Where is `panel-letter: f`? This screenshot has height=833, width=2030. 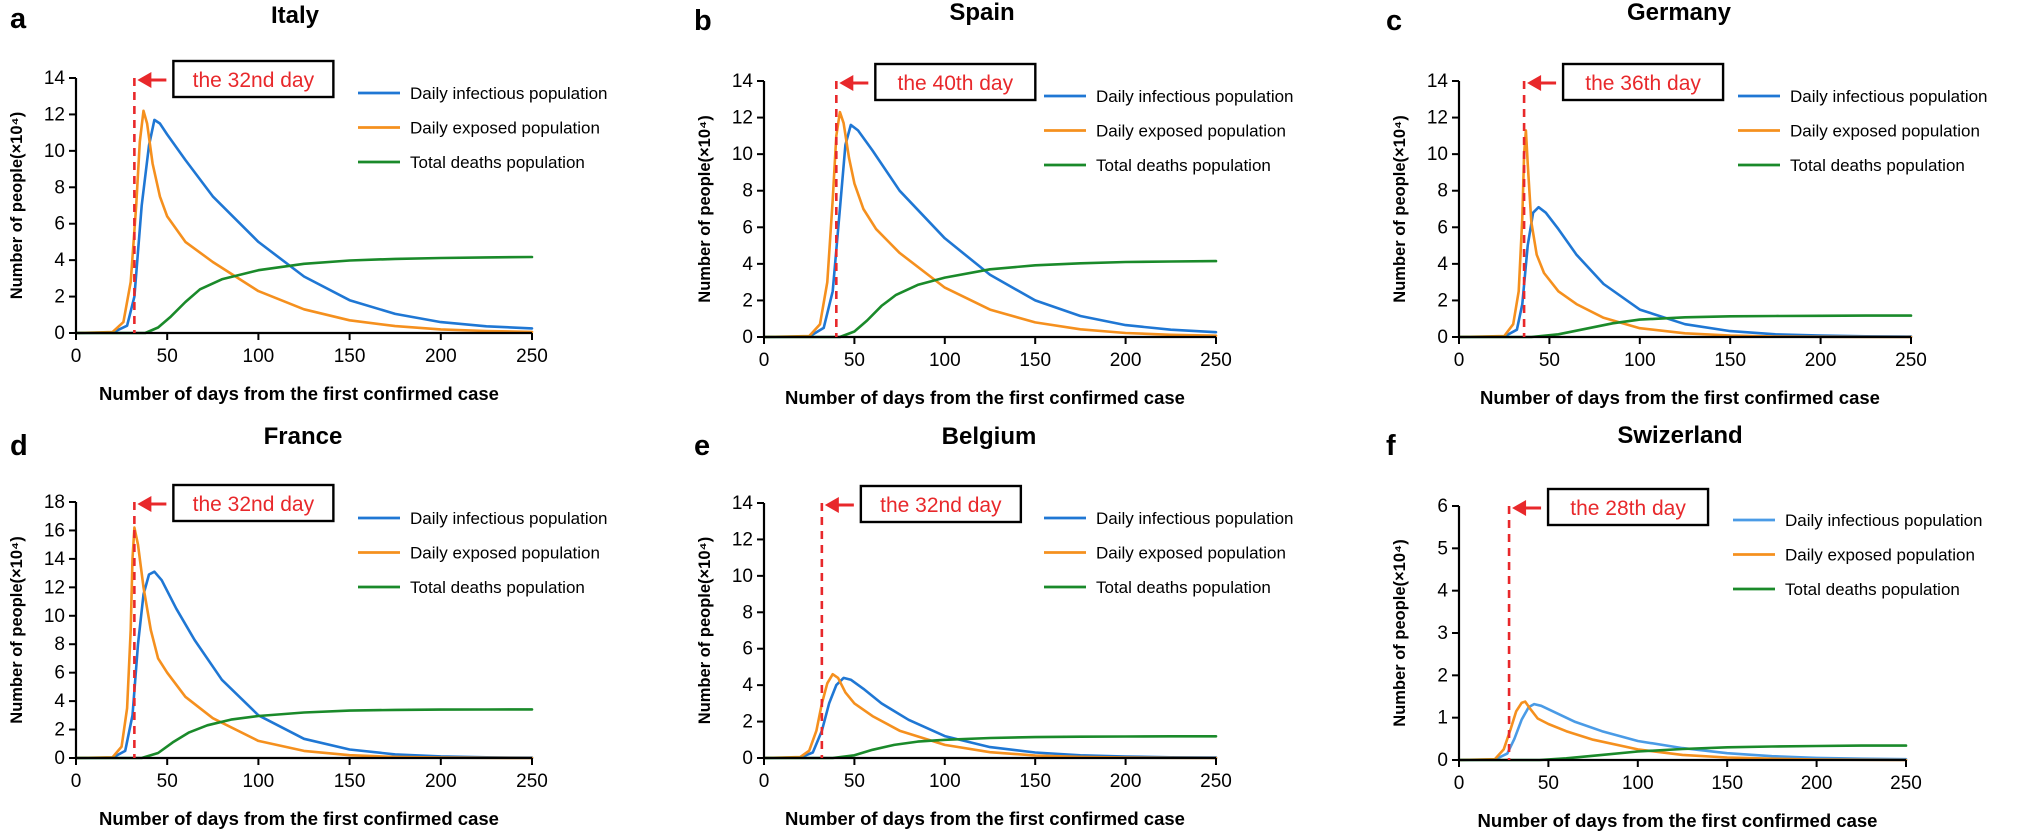
panel-letter: f is located at coordinates (1391, 446).